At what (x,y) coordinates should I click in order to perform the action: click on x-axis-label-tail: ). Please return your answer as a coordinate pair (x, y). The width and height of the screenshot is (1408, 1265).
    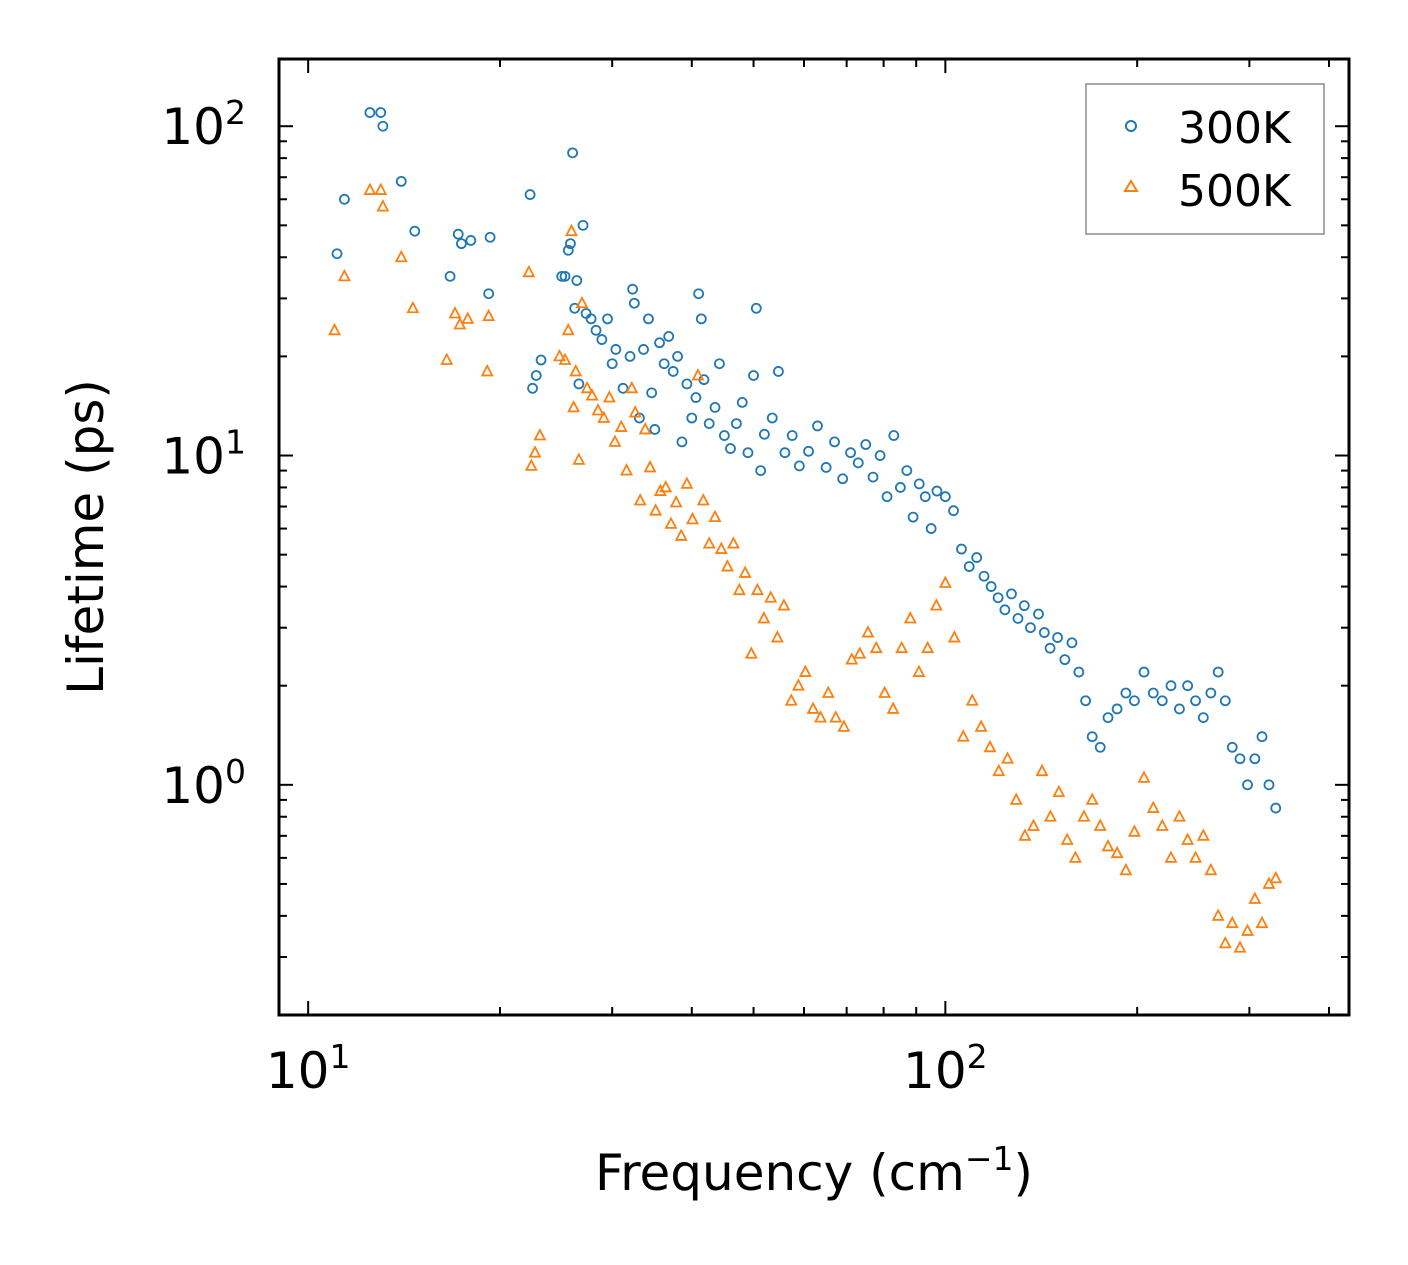
    Looking at the image, I should click on (1024, 1173).